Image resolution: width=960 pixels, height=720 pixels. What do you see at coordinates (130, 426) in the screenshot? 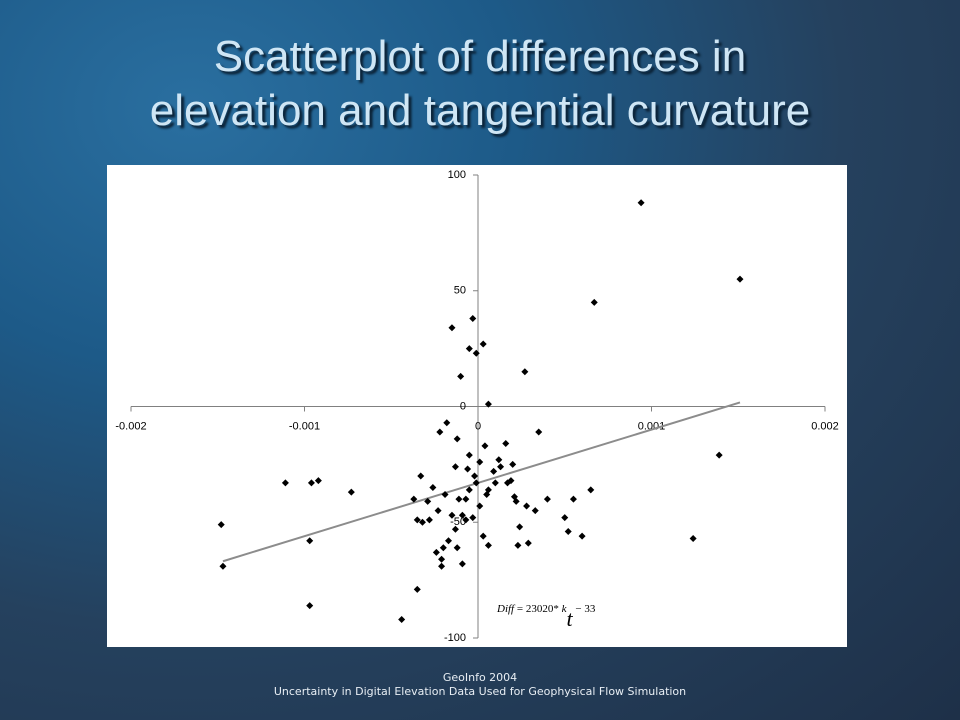
I see `x-tick-label: -0.002` at bounding box center [130, 426].